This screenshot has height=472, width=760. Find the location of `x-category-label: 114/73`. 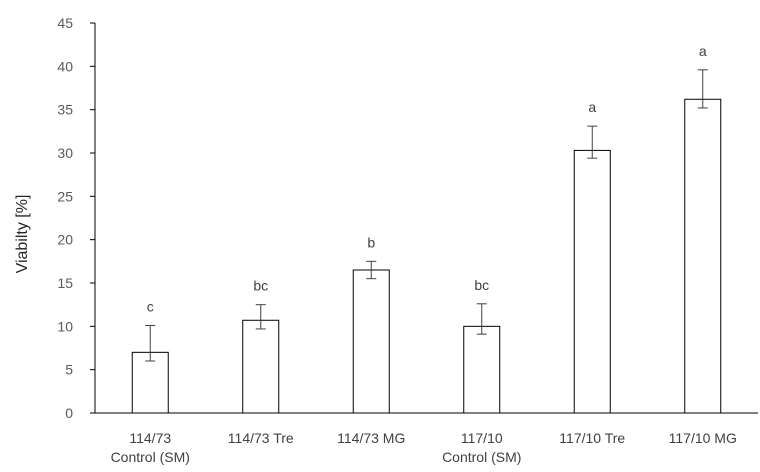

x-category-label: 114/73 is located at coordinates (150, 438).